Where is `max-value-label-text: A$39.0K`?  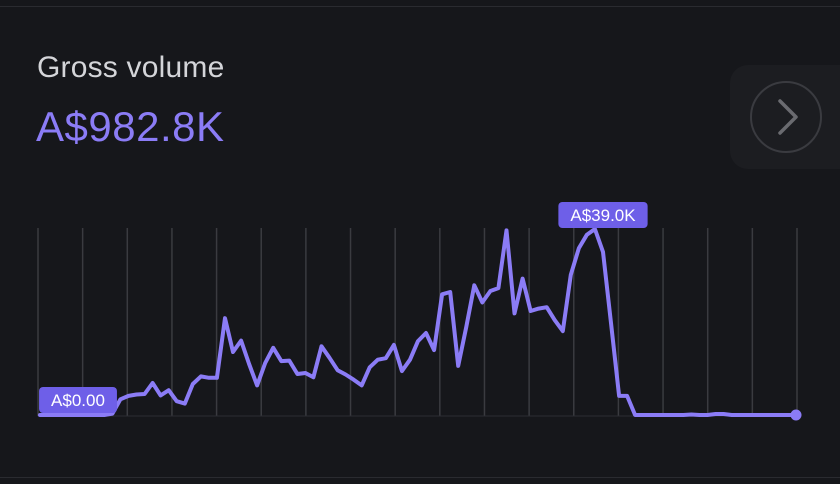 max-value-label-text: A$39.0K is located at coordinates (603, 215).